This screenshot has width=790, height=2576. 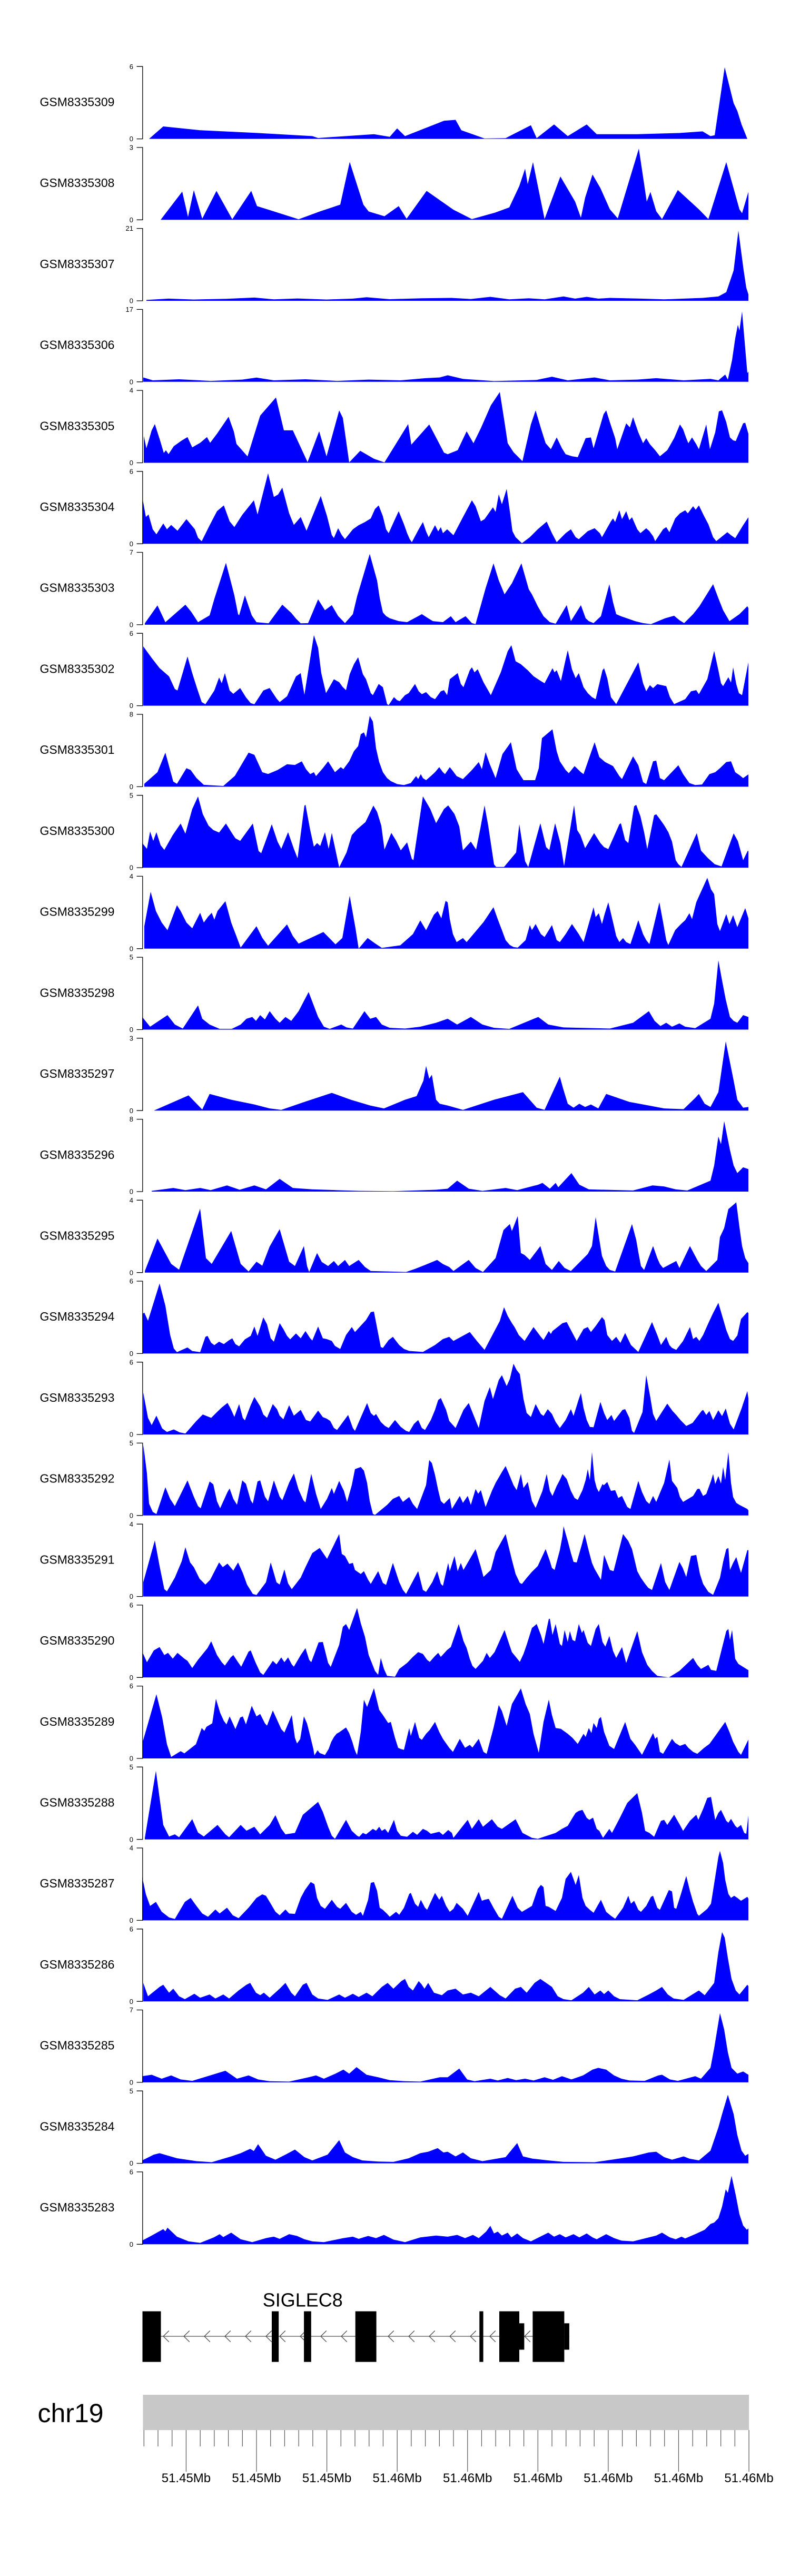 I want to click on svg-text: GSM8335286, so click(x=77, y=1964).